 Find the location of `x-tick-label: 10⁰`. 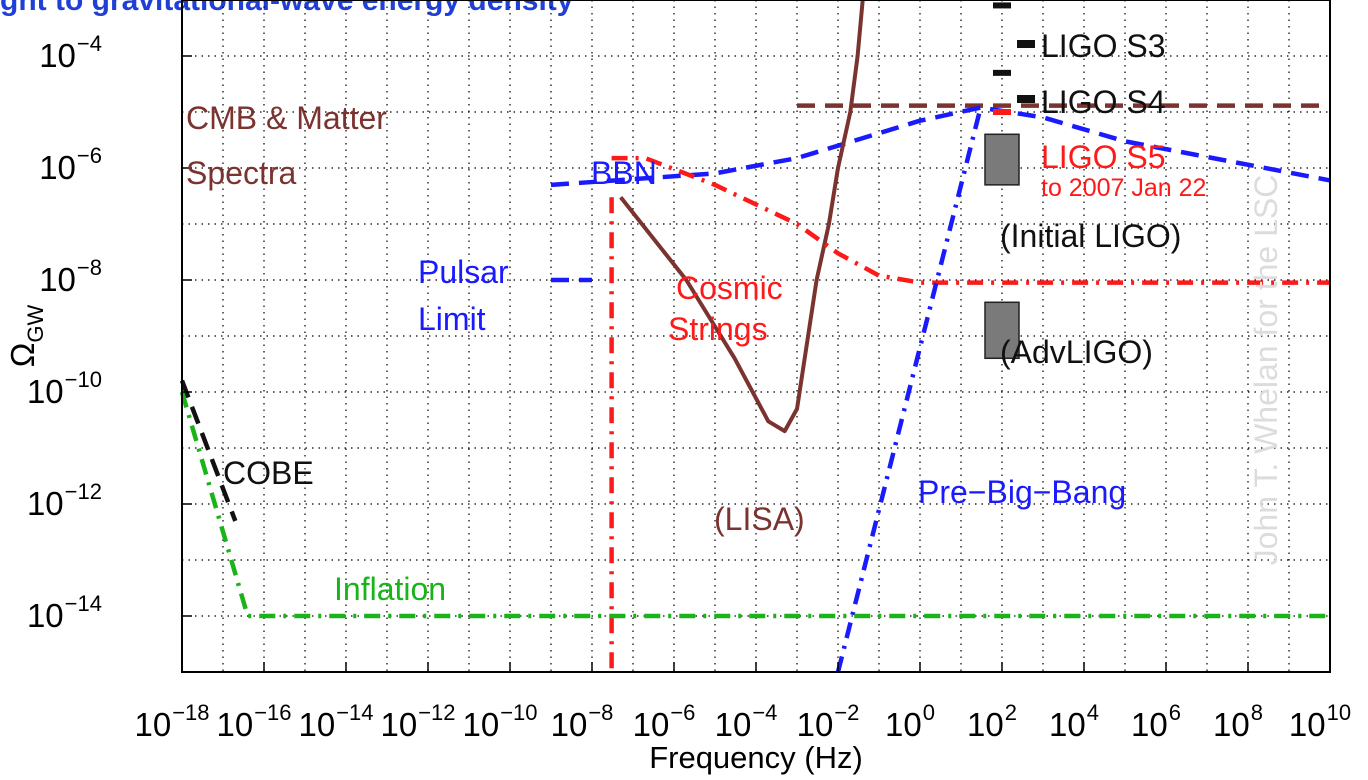

x-tick-label: 10⁰ is located at coordinates (910, 721).